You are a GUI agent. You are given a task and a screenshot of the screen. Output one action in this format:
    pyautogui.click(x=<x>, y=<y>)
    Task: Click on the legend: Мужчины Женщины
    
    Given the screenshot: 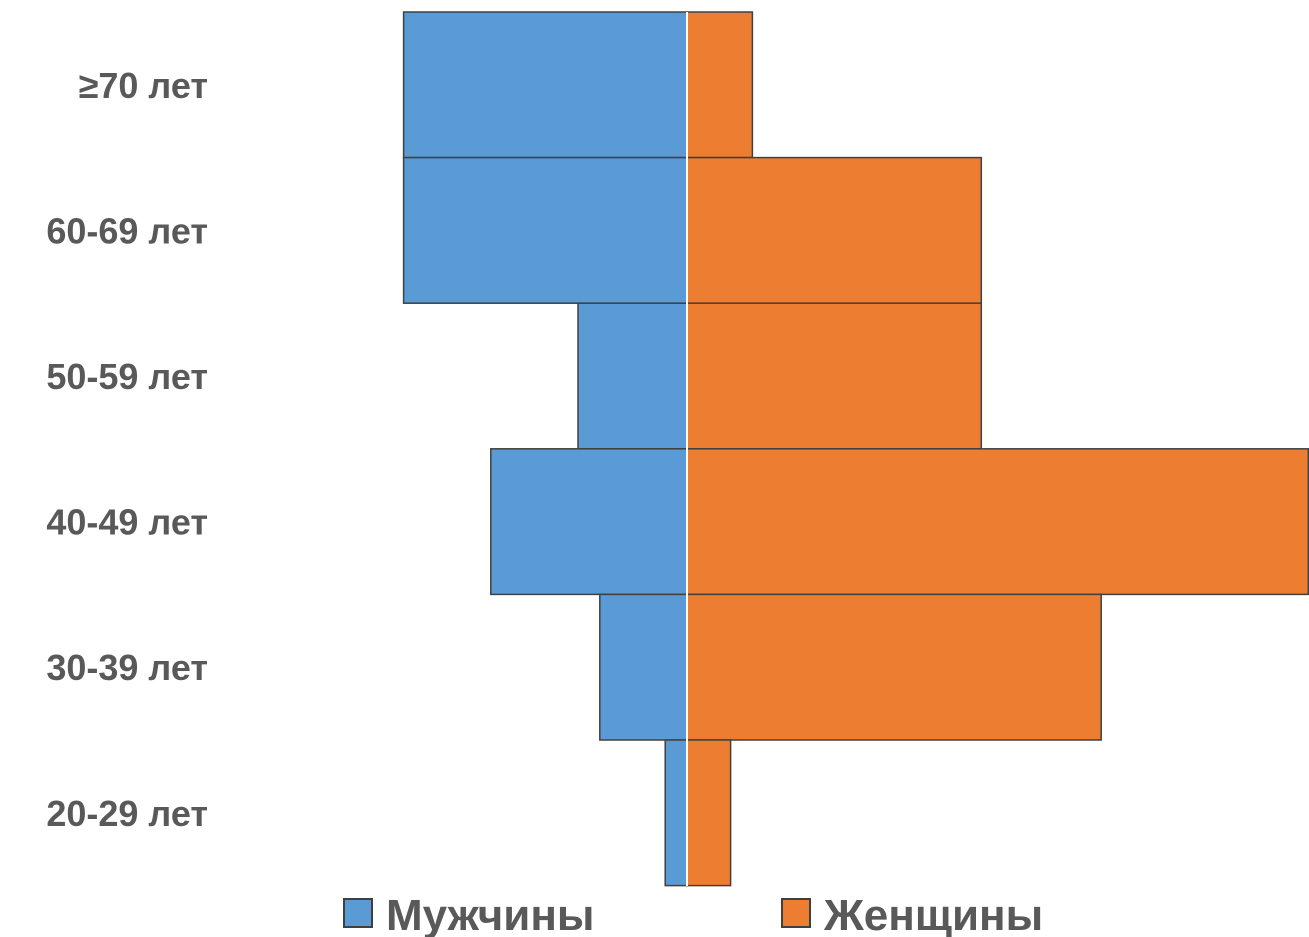 What is the action you would take?
    pyautogui.click(x=693, y=914)
    